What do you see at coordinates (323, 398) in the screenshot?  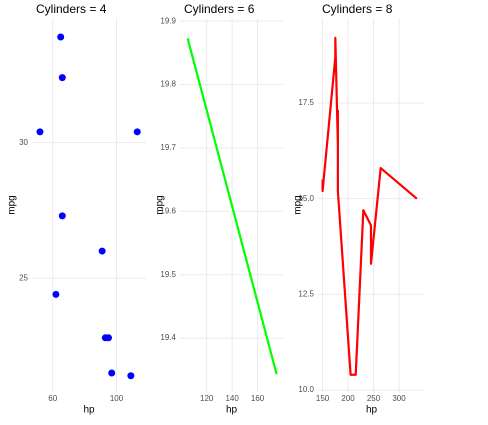 I see `x-tick-label: 150` at bounding box center [323, 398].